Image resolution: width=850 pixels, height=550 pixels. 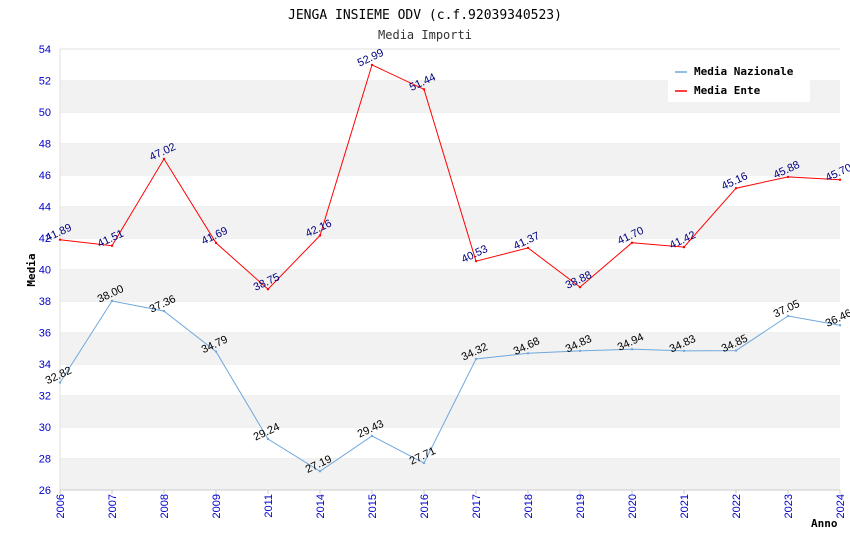 I want to click on x-tick-label: 2015, so click(x=373, y=506).